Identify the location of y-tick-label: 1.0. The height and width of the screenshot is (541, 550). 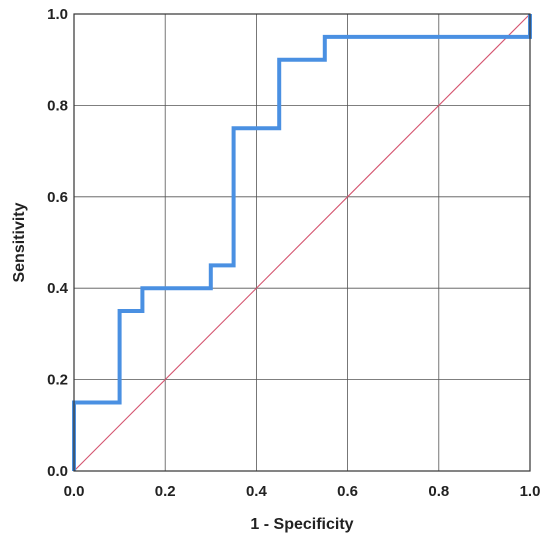
(57, 14).